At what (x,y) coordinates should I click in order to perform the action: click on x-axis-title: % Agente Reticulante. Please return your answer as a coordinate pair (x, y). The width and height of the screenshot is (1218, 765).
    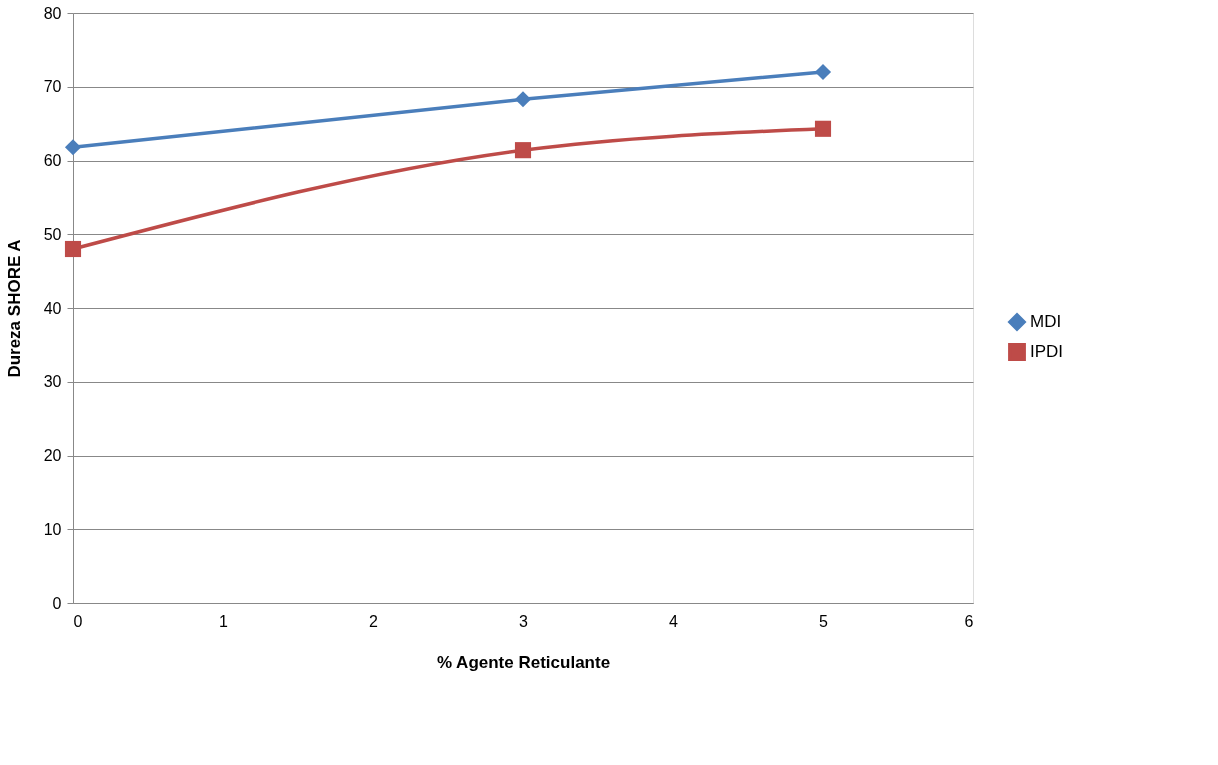
    Looking at the image, I should click on (523, 662).